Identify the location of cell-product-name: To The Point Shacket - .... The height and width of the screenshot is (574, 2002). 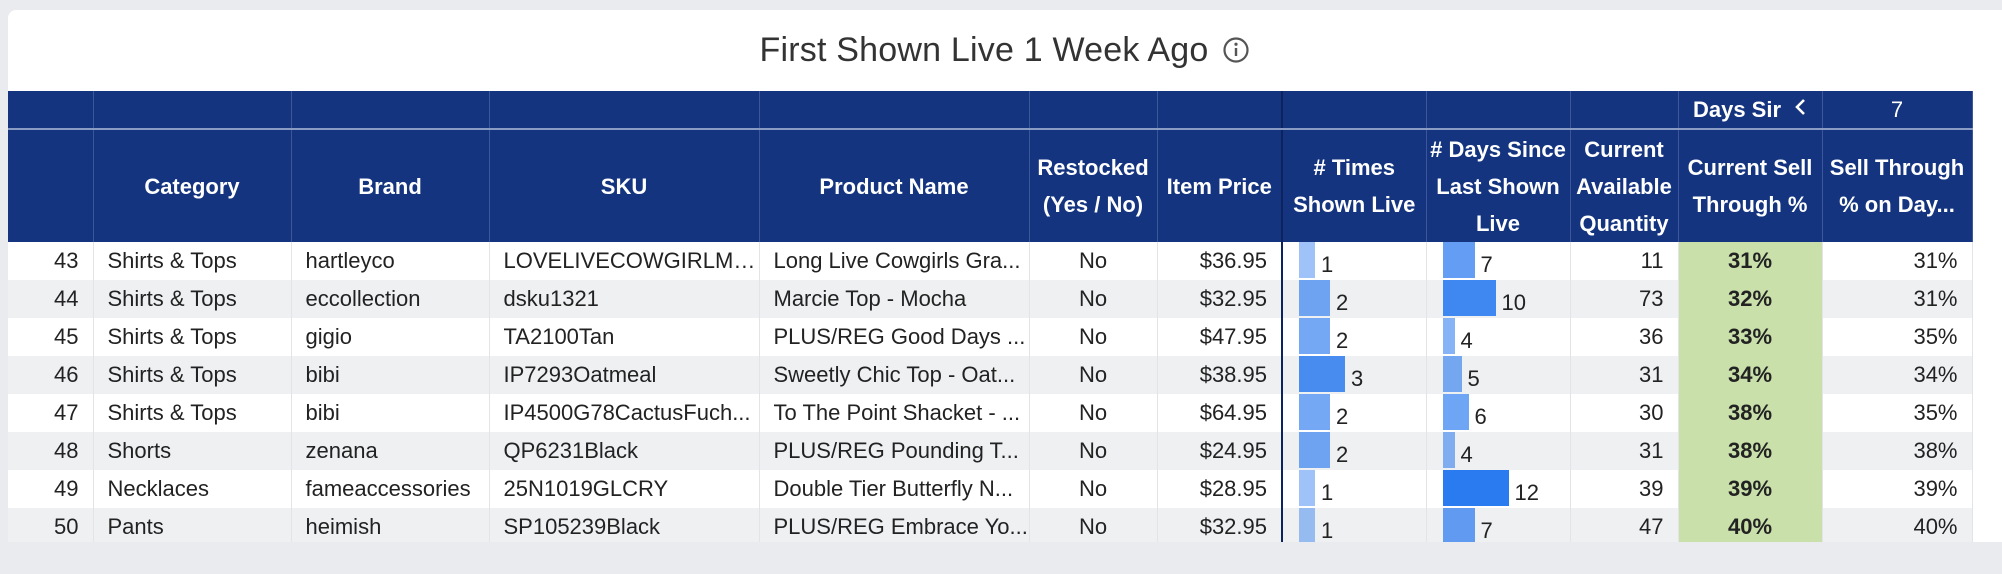
(894, 413).